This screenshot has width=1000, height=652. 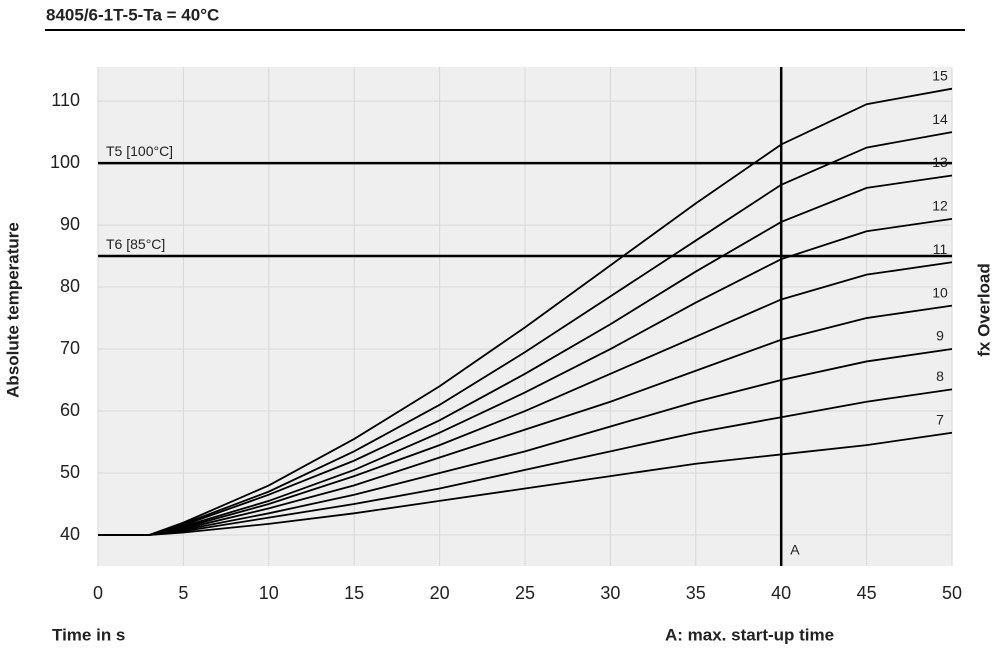 What do you see at coordinates (983, 310) in the screenshot?
I see `y2-axis-label: fx Overload` at bounding box center [983, 310].